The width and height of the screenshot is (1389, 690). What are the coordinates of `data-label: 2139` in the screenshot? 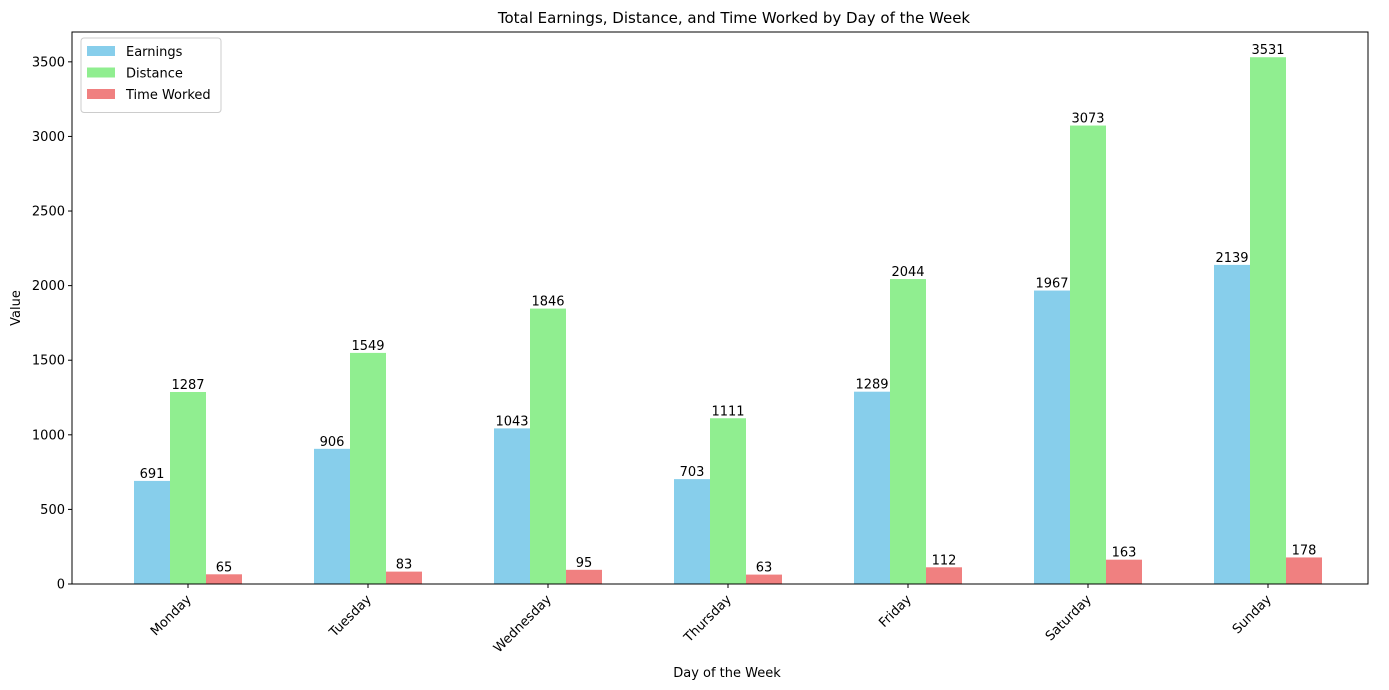 It's located at (1231, 258).